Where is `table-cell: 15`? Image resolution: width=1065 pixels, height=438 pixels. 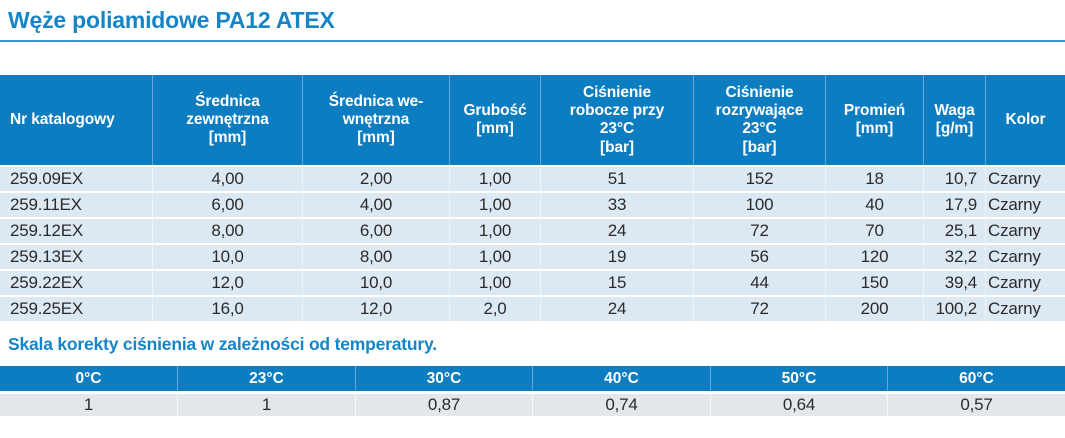 table-cell: 15 is located at coordinates (616, 282).